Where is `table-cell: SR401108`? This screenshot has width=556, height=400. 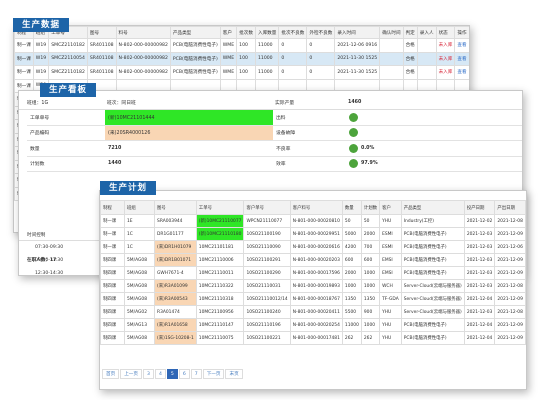
table-cell: SR401108 is located at coordinates (101, 45).